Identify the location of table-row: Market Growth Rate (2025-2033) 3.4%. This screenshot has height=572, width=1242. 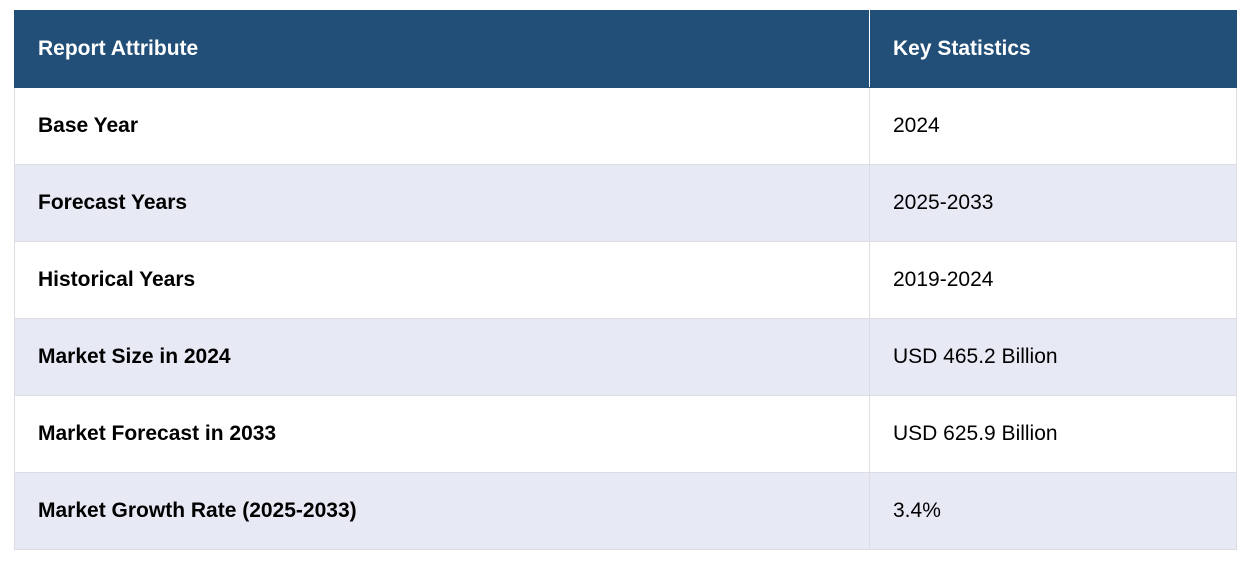
(625, 511).